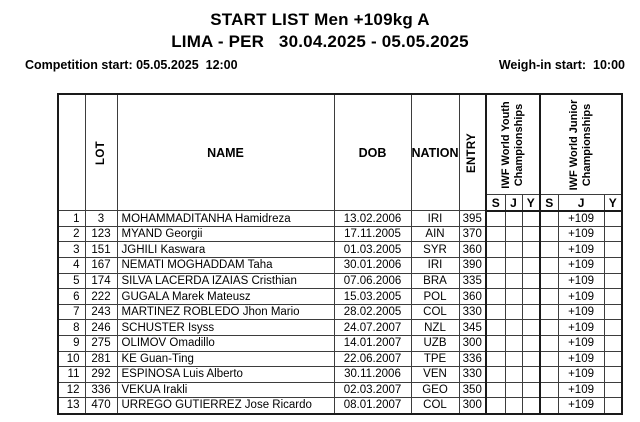 This screenshot has width=640, height=422. Describe the element at coordinates (472, 234) in the screenshot. I see `cell-entry: 370` at that location.